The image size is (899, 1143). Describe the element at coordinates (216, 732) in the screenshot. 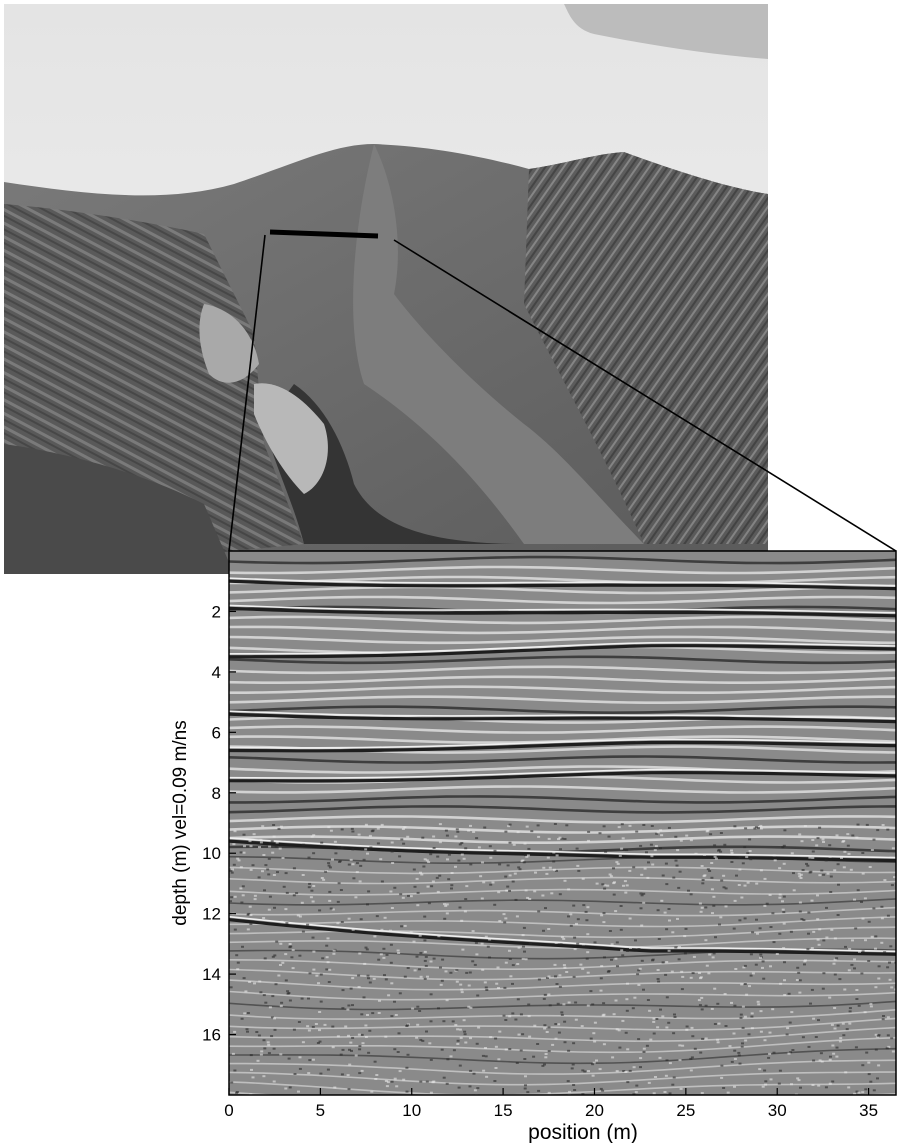

I see `y-tick-label: 6` at that location.